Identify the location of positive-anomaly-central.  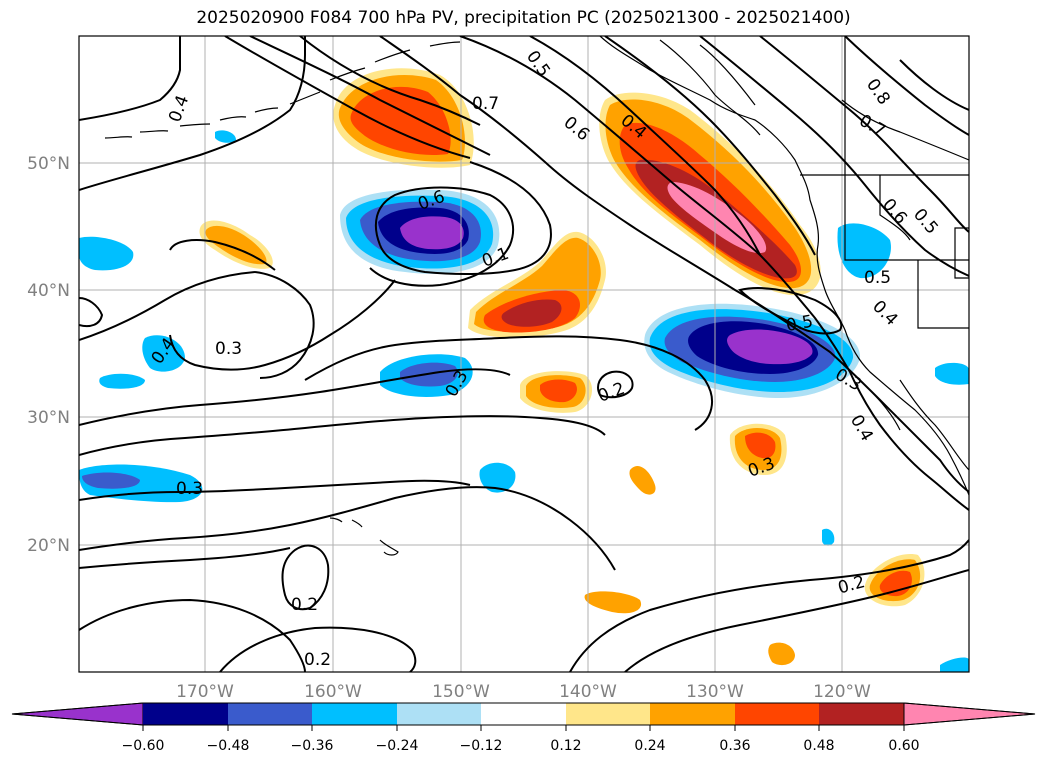
(537, 284).